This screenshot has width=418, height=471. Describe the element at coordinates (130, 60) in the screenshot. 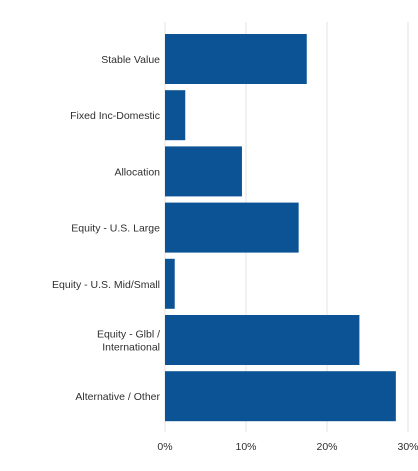

I see `category-label: Stable Value` at that location.